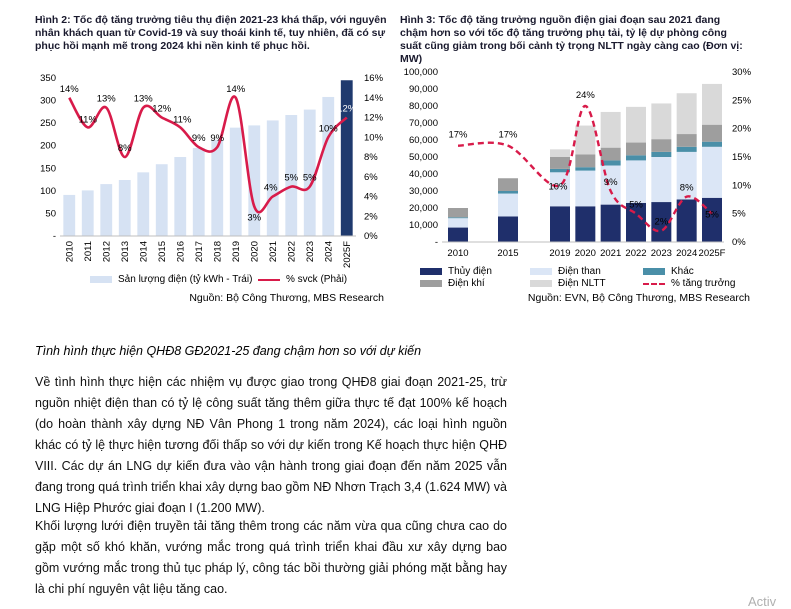 The height and width of the screenshot is (609, 791). Describe the element at coordinates (541, 271) in the screenshot. I see `legend-swatch-coal` at that location.